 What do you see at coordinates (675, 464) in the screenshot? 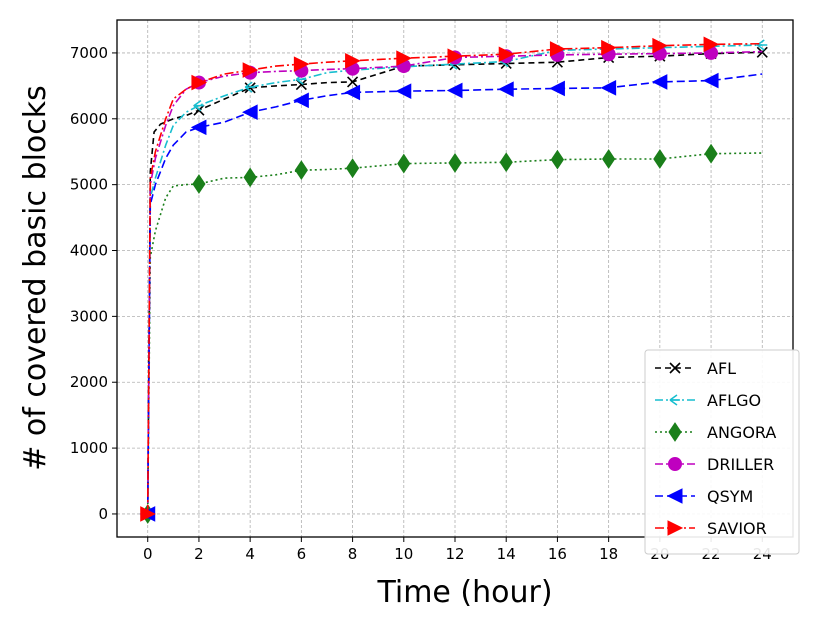
I see `legend-marker-driller` at bounding box center [675, 464].